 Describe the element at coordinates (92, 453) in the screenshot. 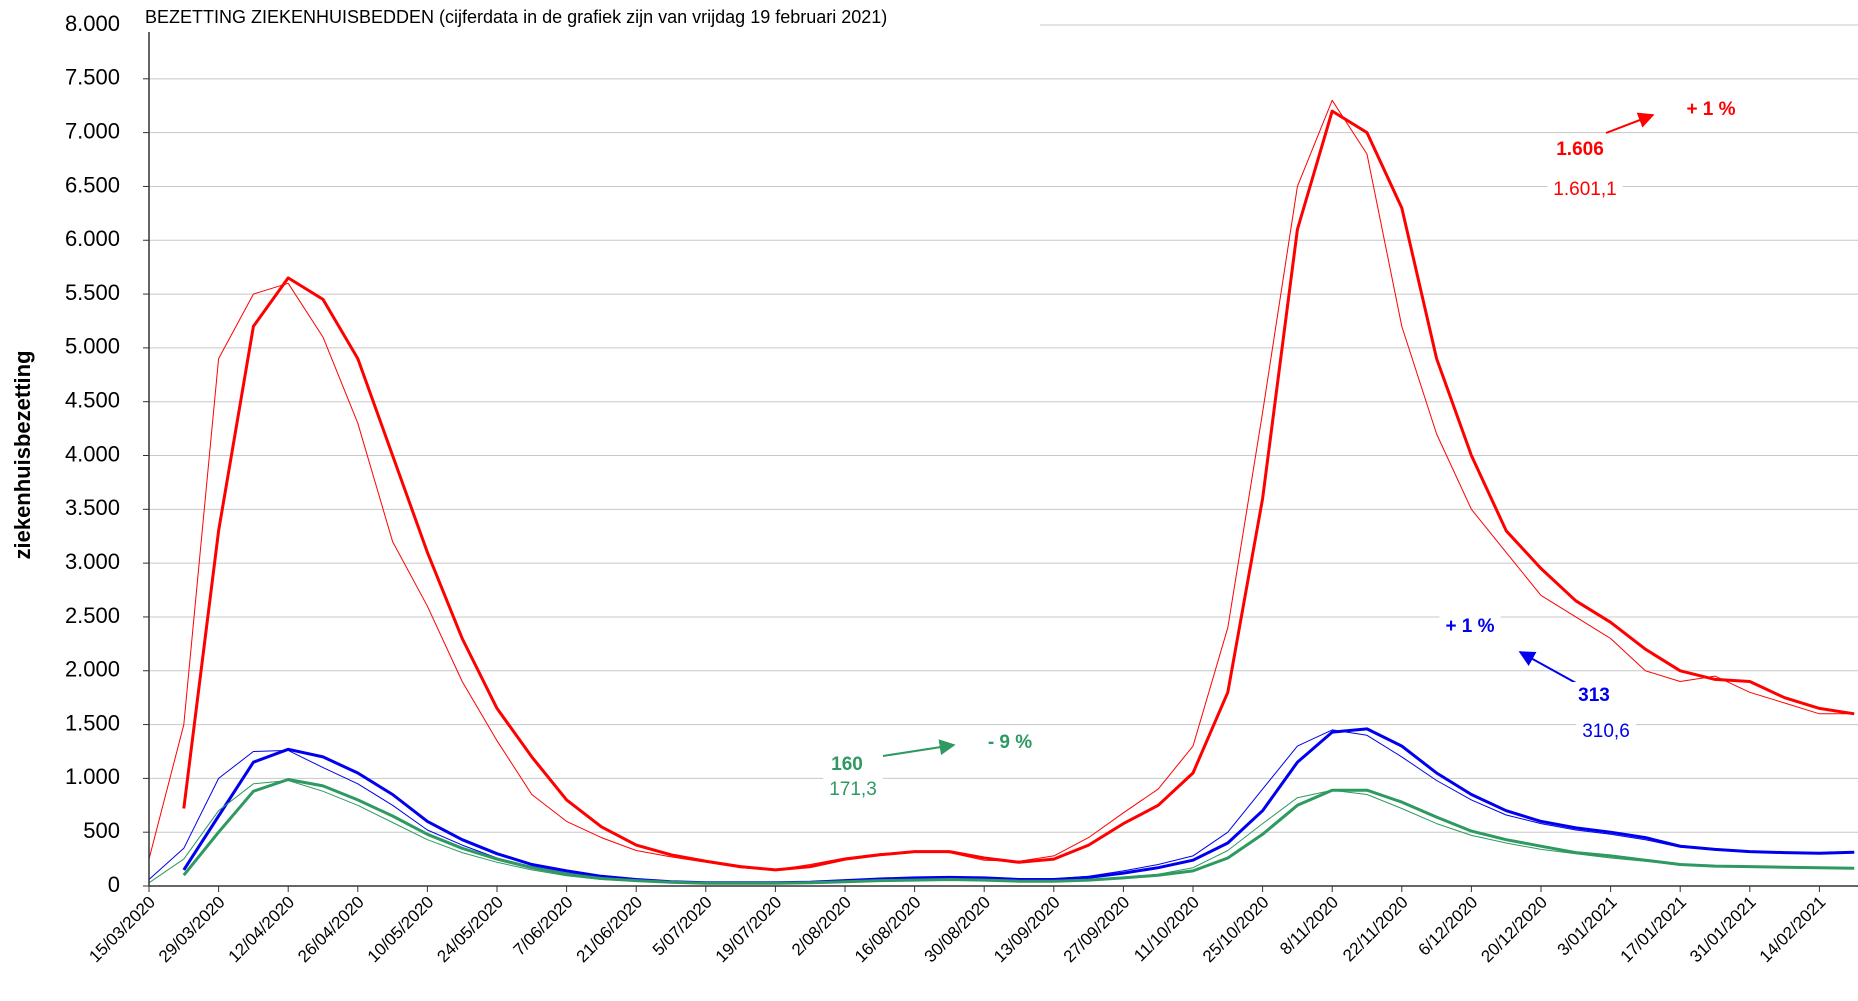

I see `y-tick-label: 4.000` at that location.